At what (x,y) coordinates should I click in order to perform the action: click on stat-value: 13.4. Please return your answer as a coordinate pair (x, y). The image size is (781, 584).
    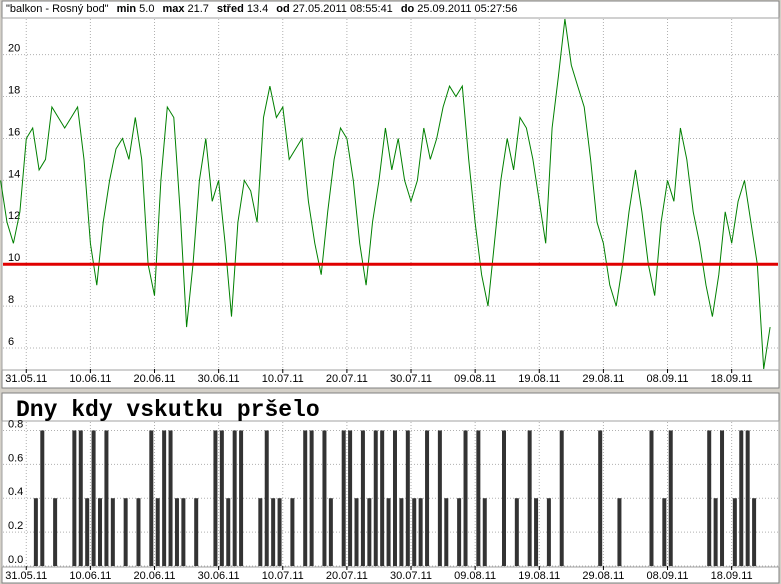
    Looking at the image, I should click on (257, 9).